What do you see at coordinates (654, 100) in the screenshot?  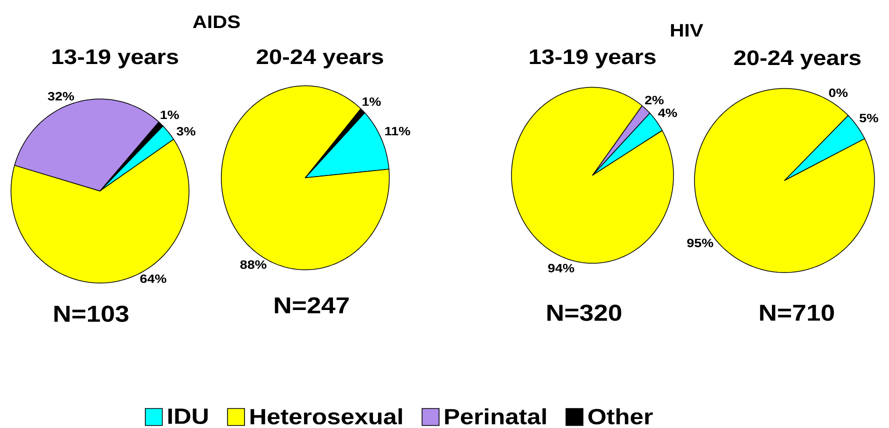 I see `data-label: 2%` at bounding box center [654, 100].